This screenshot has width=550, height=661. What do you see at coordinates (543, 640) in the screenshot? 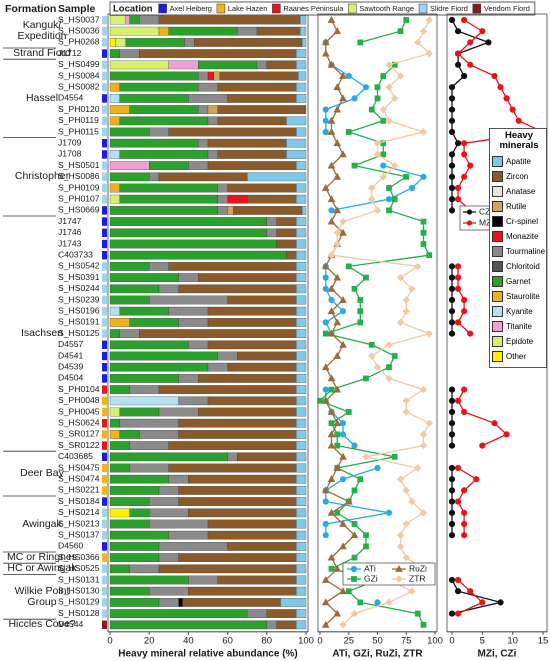
I see `x-tick-label: 15` at bounding box center [543, 640].